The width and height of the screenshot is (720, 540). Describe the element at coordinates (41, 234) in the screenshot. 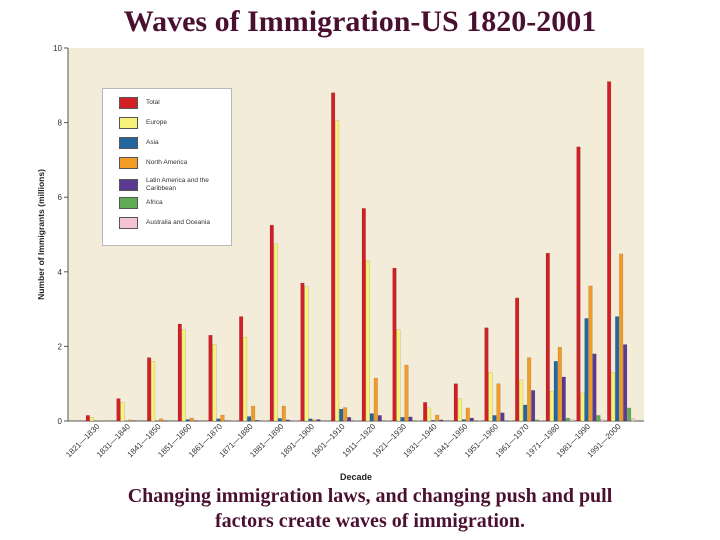

I see `y-axis-label: Number of Immigrants (millions)` at that location.